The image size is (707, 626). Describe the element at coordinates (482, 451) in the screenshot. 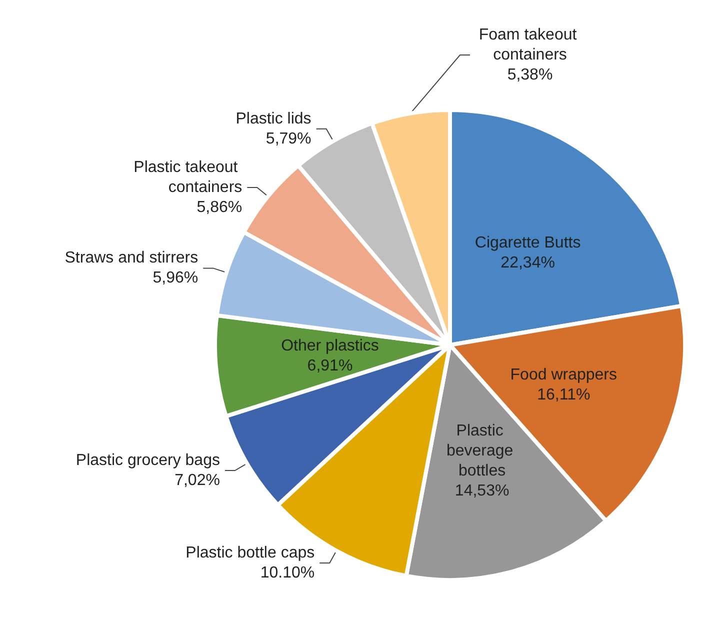

I see `slice-label: Plastic beverage bottles` at that location.